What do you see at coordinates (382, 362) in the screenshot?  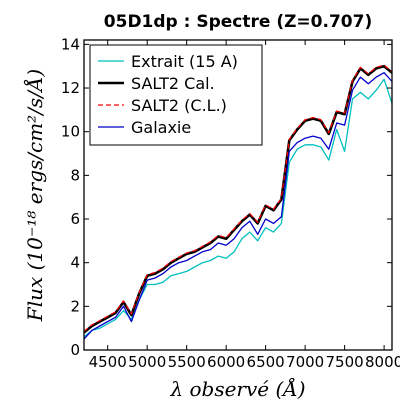 I see `x-tick-label: 8000` at bounding box center [382, 362].